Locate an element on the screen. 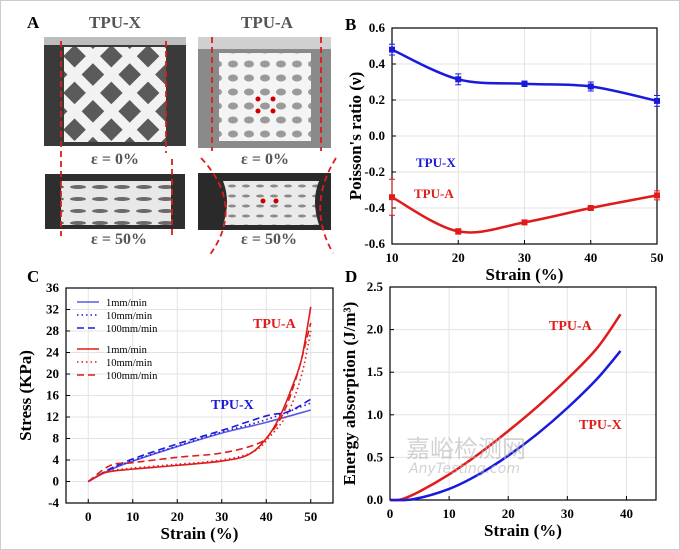  y-tick-label: 0.4 is located at coordinates (377, 63).